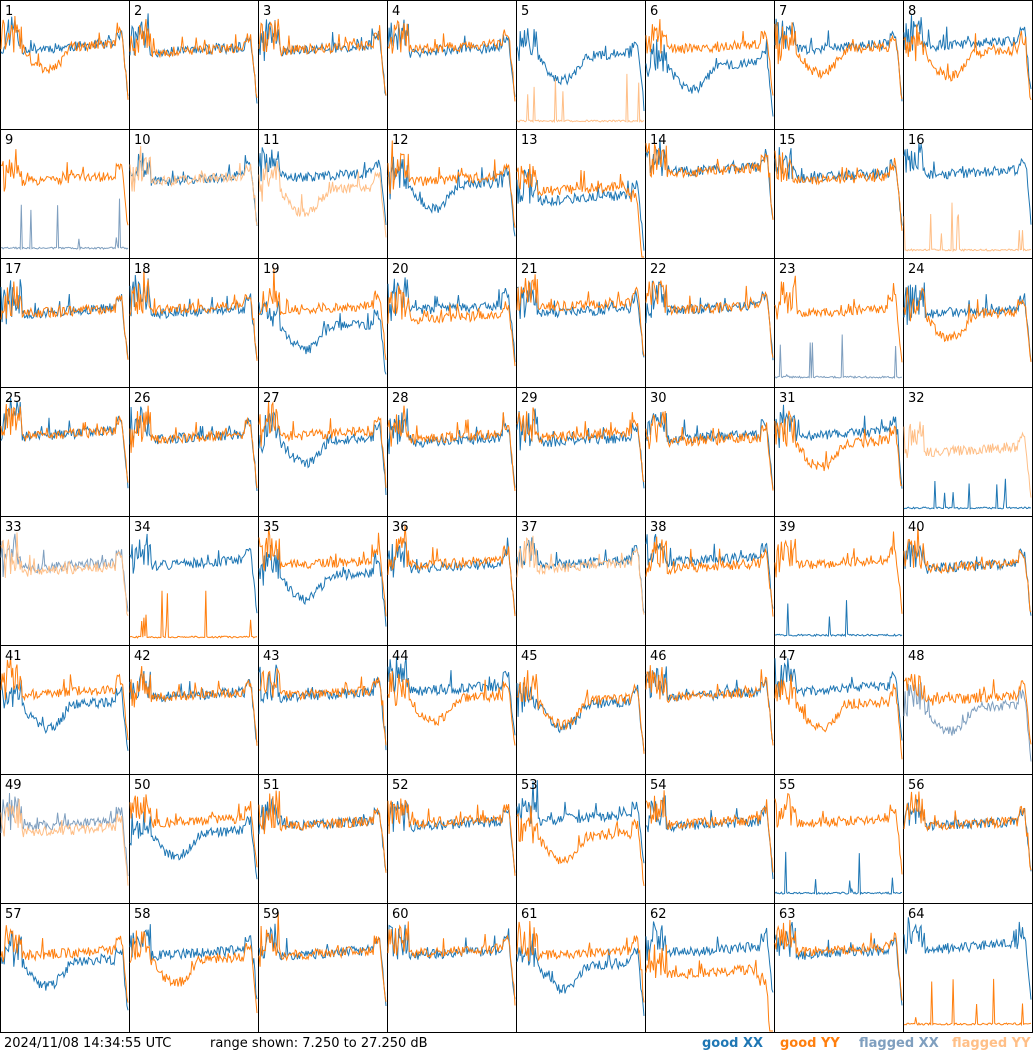 The height and width of the screenshot is (1053, 1033). Describe the element at coordinates (581, 710) in the screenshot. I see `panel-45: 45` at that location.